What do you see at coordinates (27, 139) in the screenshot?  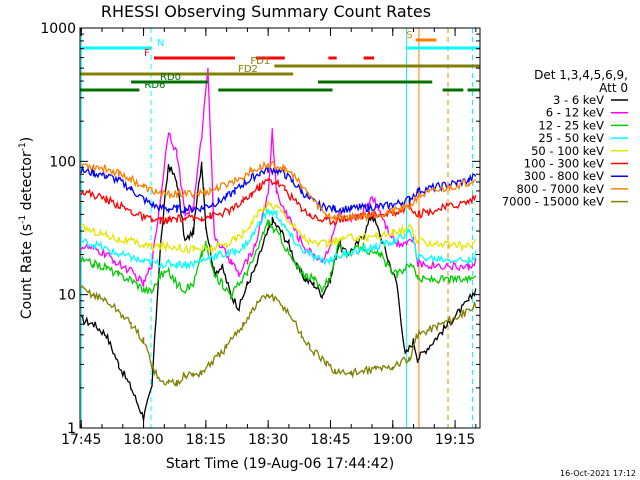 I see `y-axis-label-end: )` at bounding box center [27, 139].